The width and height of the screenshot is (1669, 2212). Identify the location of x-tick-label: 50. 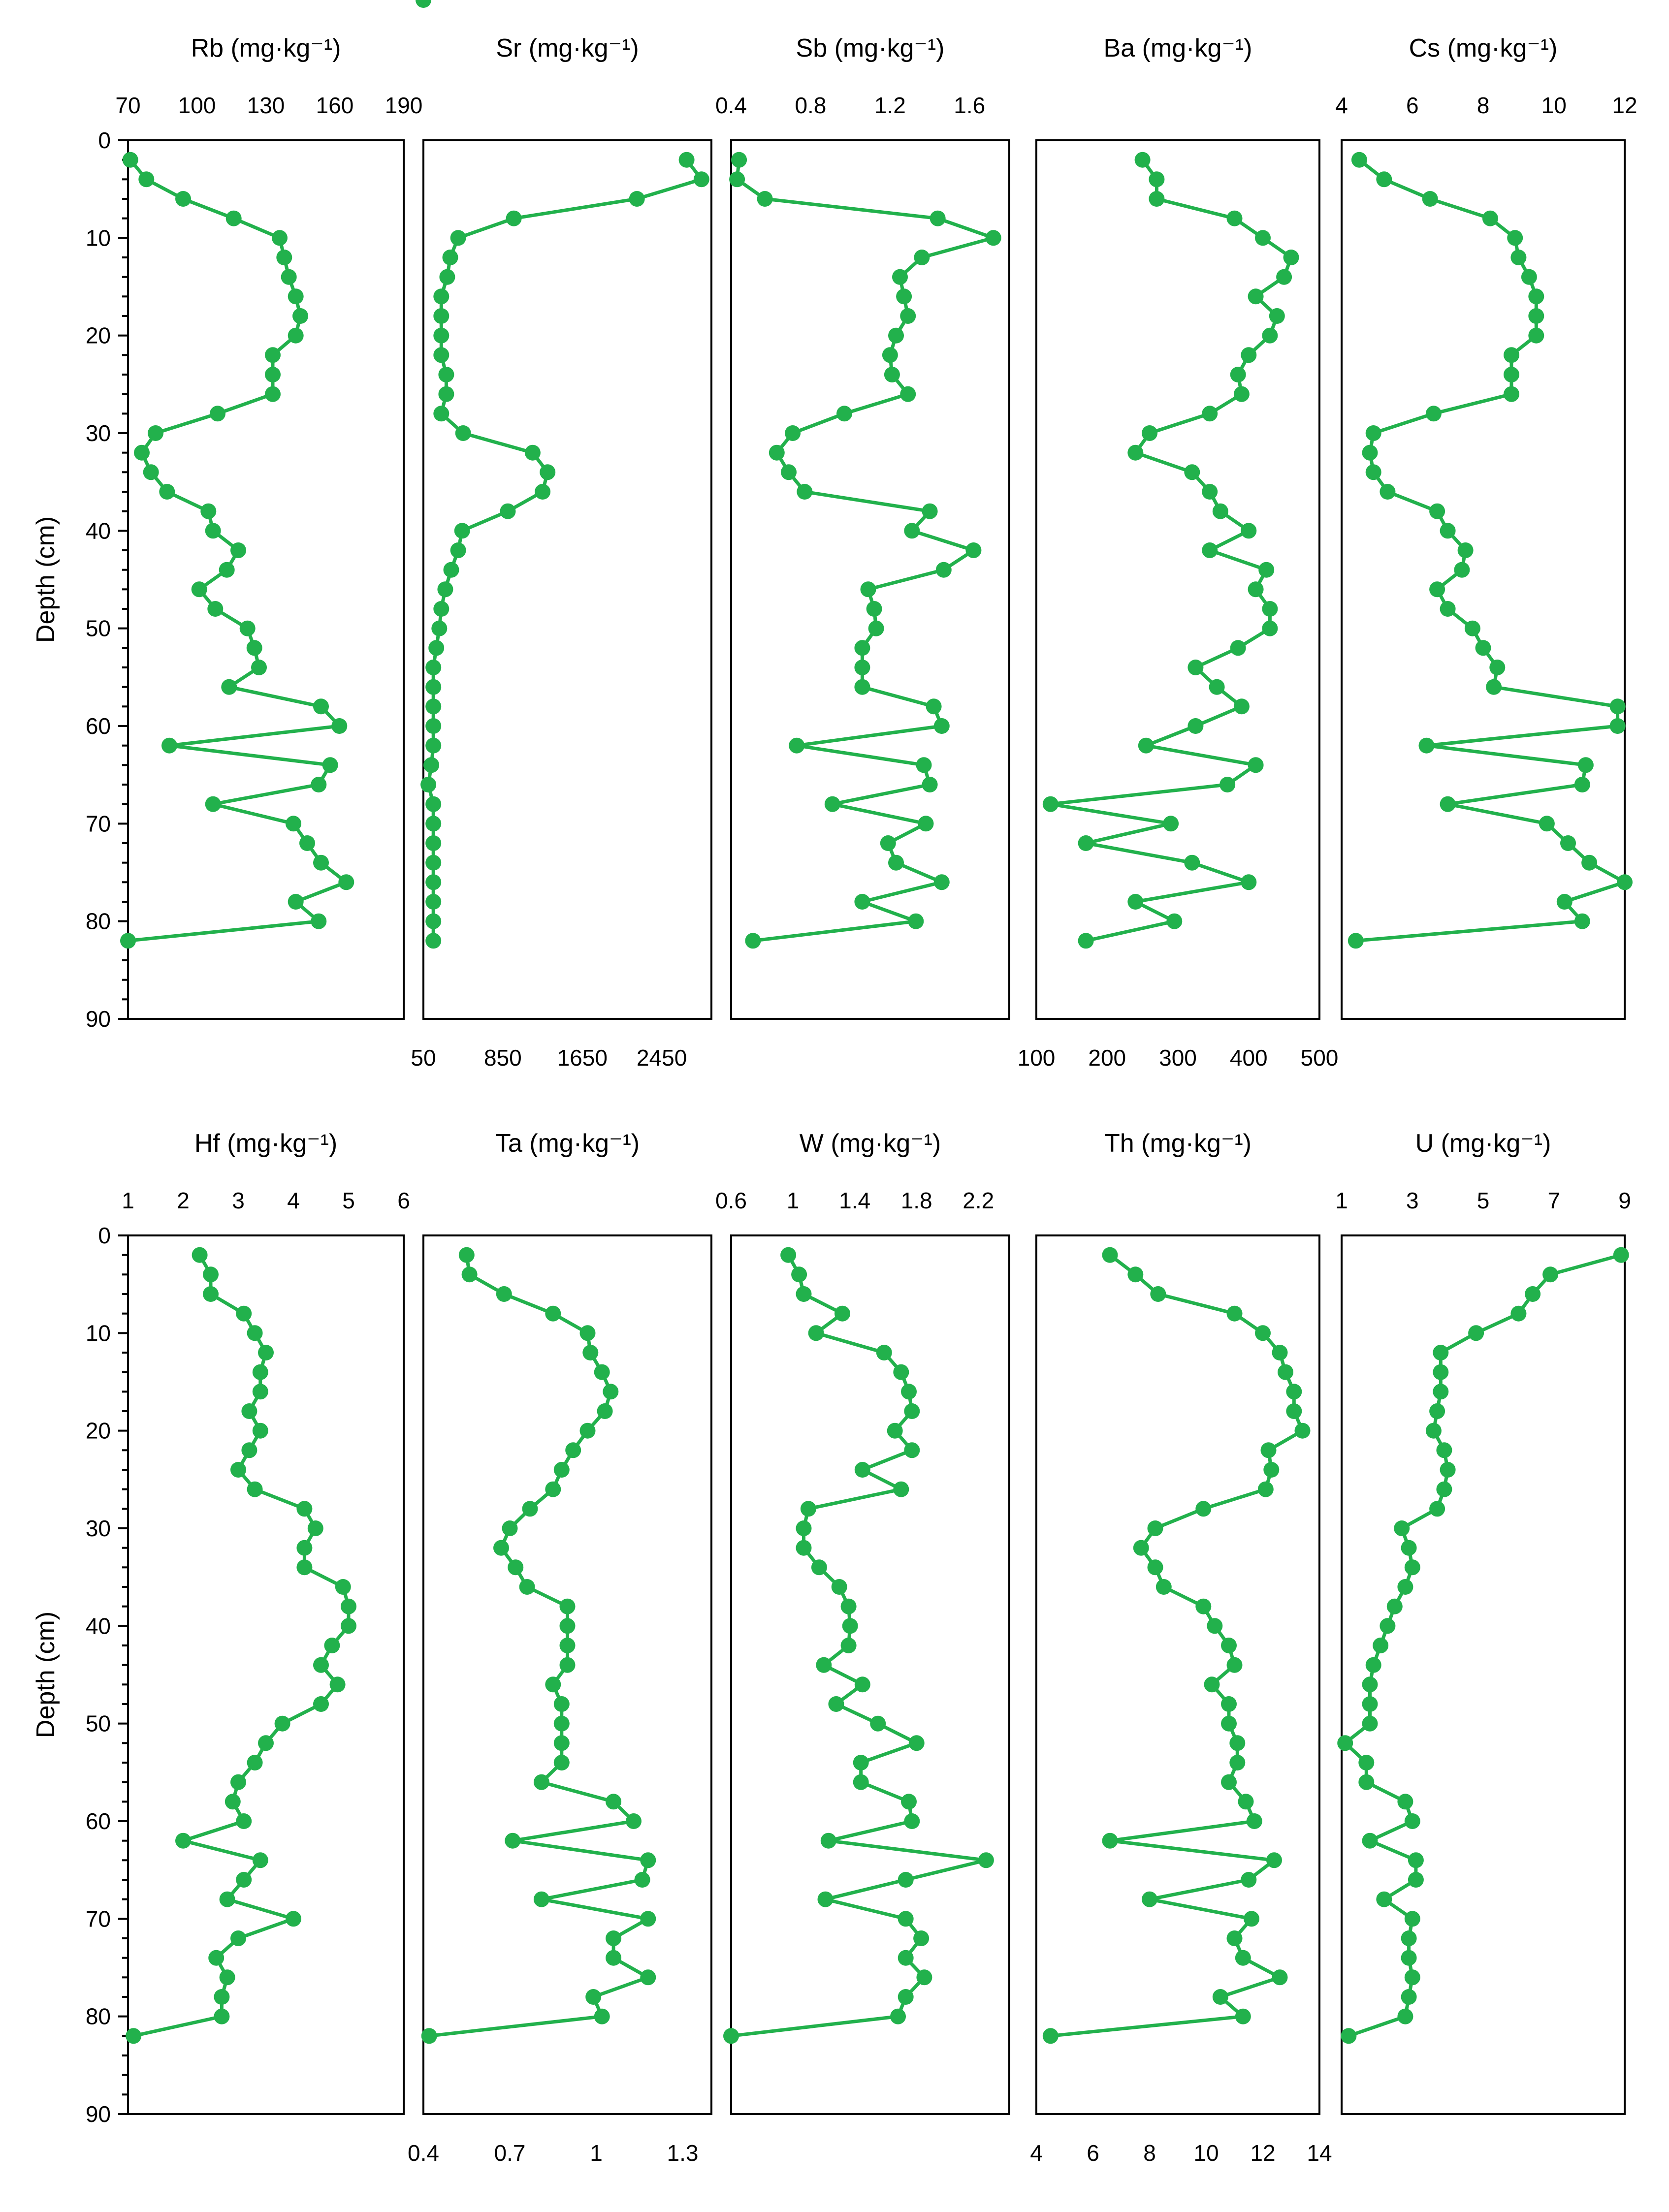
(424, 1058).